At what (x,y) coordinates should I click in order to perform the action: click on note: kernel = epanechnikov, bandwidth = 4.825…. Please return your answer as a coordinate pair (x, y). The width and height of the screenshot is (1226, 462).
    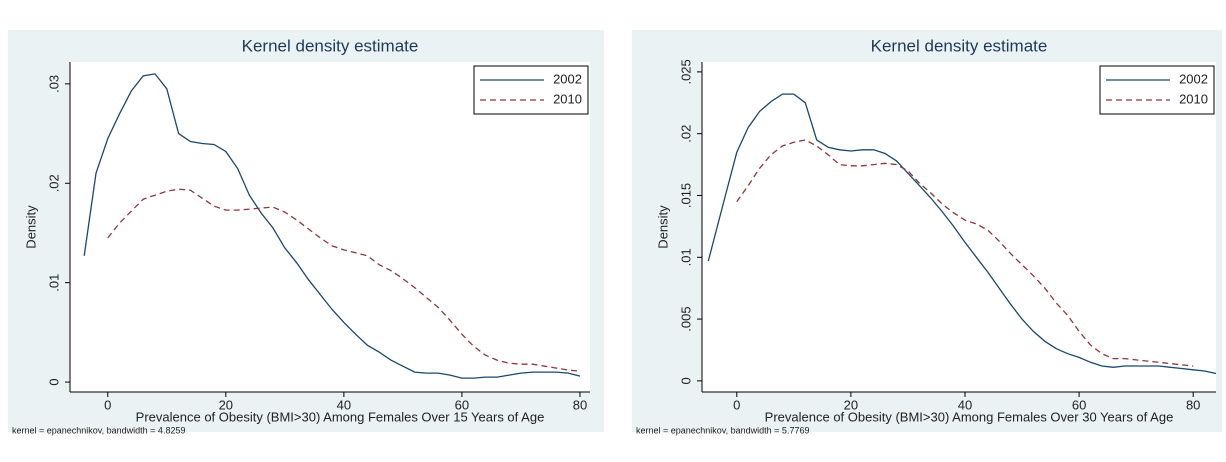
    Looking at the image, I should click on (98, 430).